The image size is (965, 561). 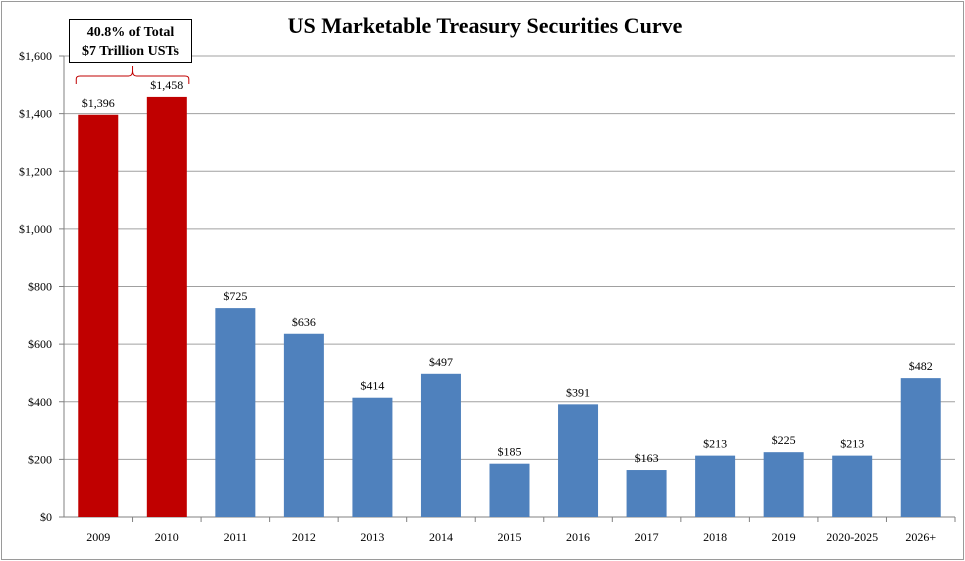 I want to click on data-label: $391, so click(x=578, y=392).